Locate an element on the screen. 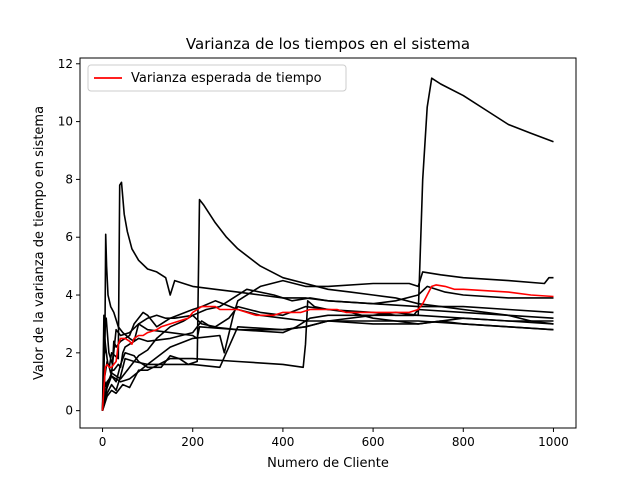 The width and height of the screenshot is (640, 480). y-tick-label: 0 is located at coordinates (69, 411).